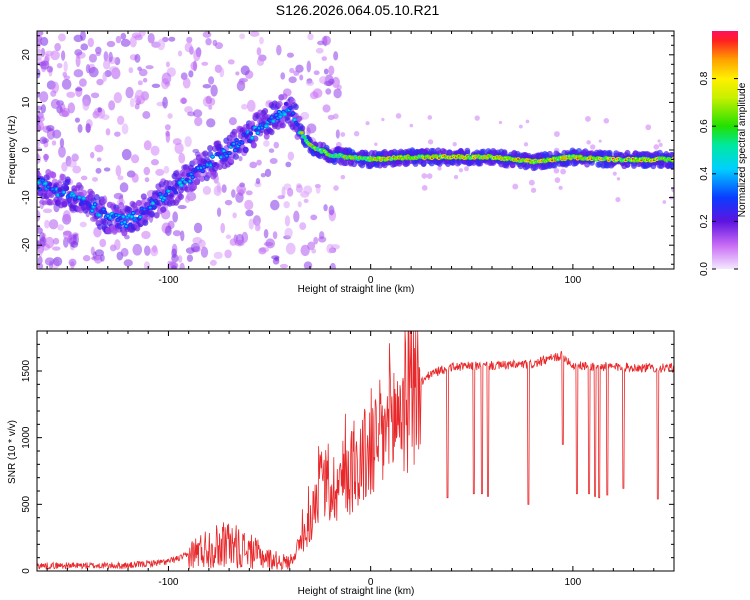 The width and height of the screenshot is (750, 600). Describe the element at coordinates (357, 10) in the screenshot. I see `chart-title: S126.2026.064.05.10.R21` at that location.